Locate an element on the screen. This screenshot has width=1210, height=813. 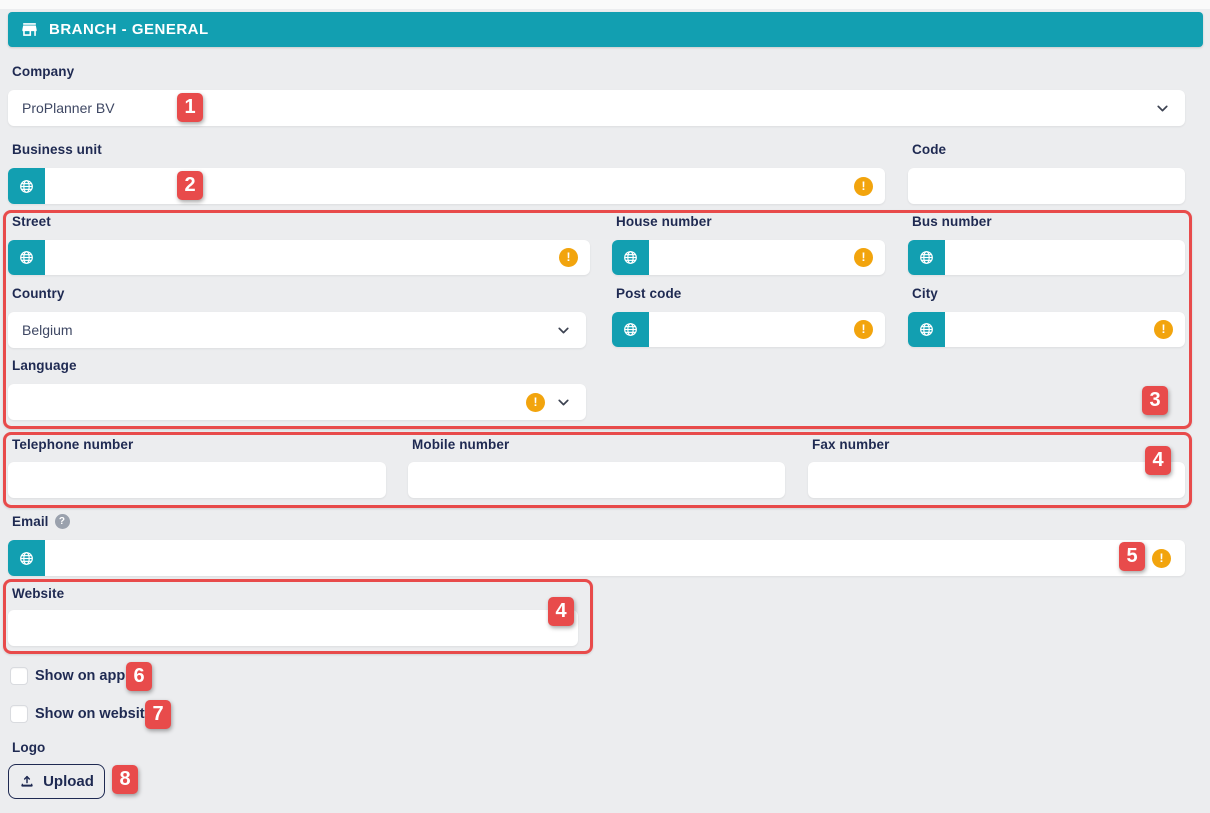
upload-button: Upload is located at coordinates (56, 781).